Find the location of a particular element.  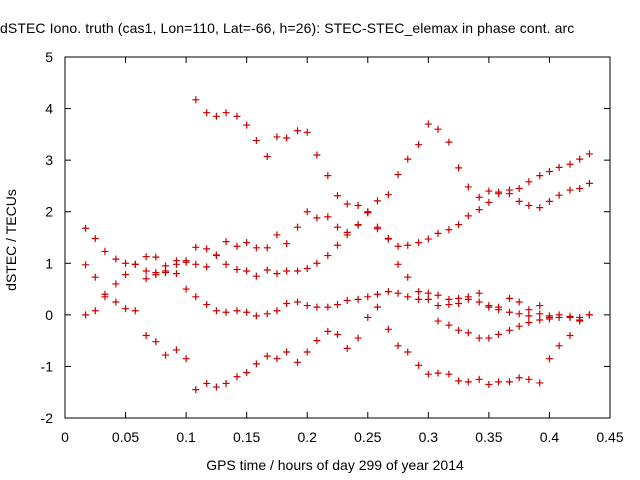

y-axis-label: dSTEC / TECUs is located at coordinates (11, 240).